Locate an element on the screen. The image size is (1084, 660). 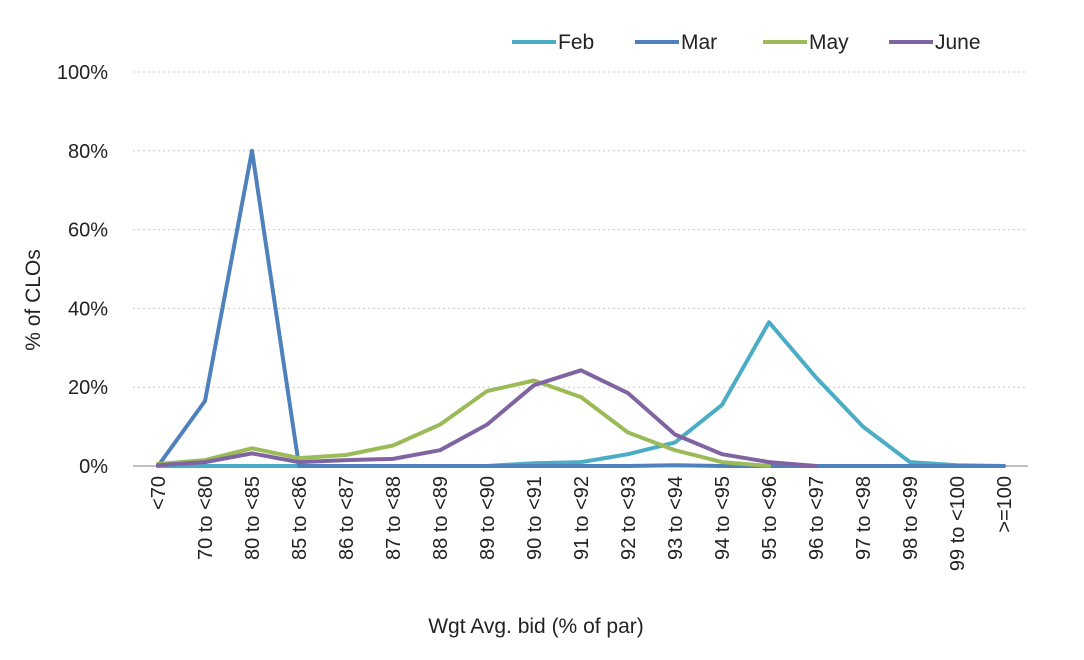
x-tick-label: 99 to <100 is located at coordinates (958, 523).